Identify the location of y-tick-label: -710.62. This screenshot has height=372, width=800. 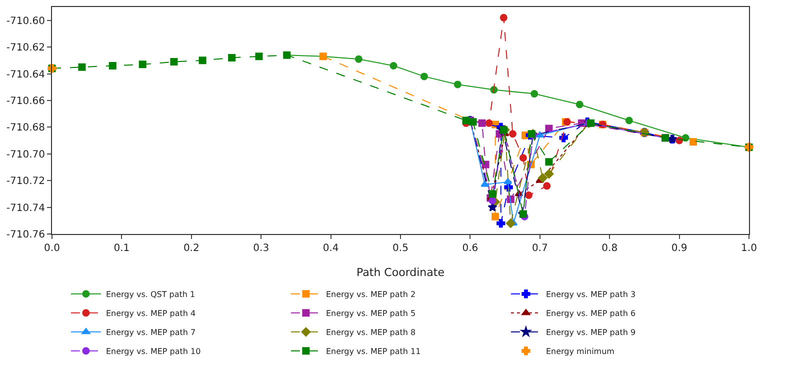
(25, 48).